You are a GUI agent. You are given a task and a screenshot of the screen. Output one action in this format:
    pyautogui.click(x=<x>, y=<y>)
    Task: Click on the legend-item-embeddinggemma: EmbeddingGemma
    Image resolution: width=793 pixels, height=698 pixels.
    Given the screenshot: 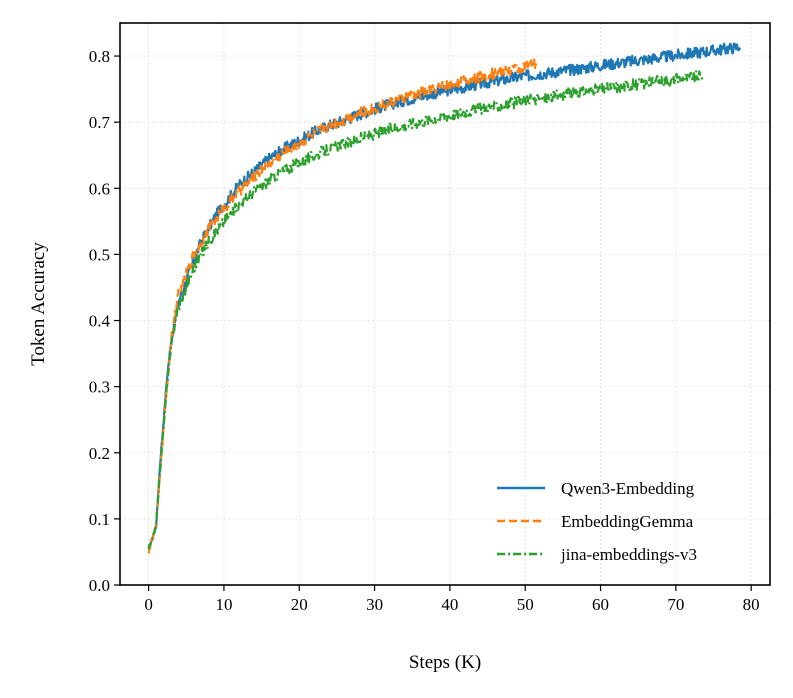 What is the action you would take?
    pyautogui.click(x=595, y=521)
    